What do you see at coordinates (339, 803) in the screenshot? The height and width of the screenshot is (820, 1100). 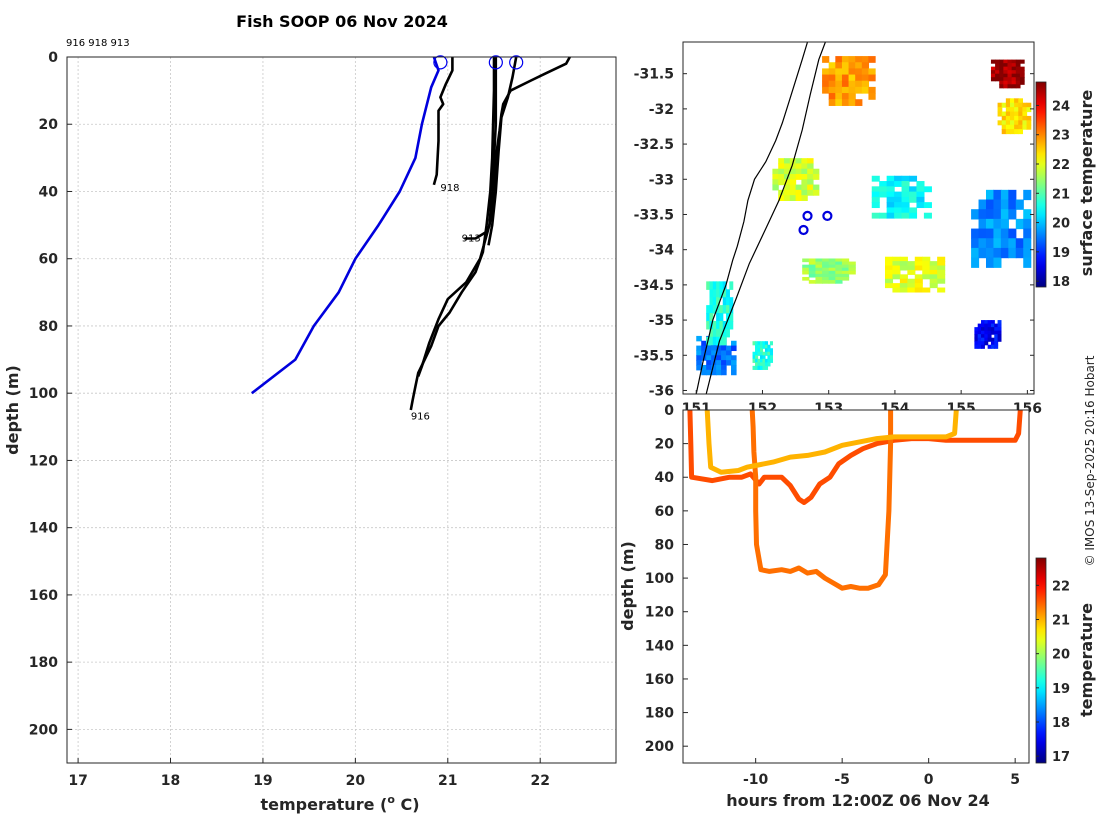 I see `profile-xlabel: temperature (o C)` at bounding box center [339, 803].